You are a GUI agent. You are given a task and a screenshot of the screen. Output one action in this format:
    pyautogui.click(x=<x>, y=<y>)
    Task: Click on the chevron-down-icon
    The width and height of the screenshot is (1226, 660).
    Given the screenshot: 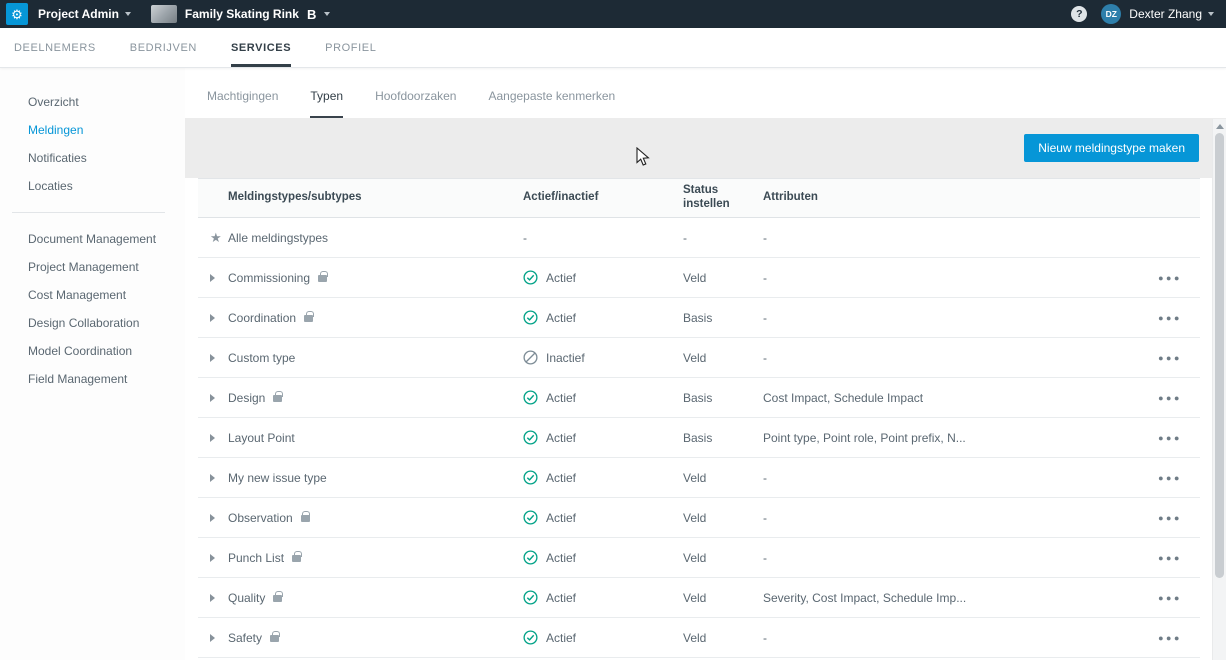 What is the action you would take?
    pyautogui.click(x=127, y=14)
    